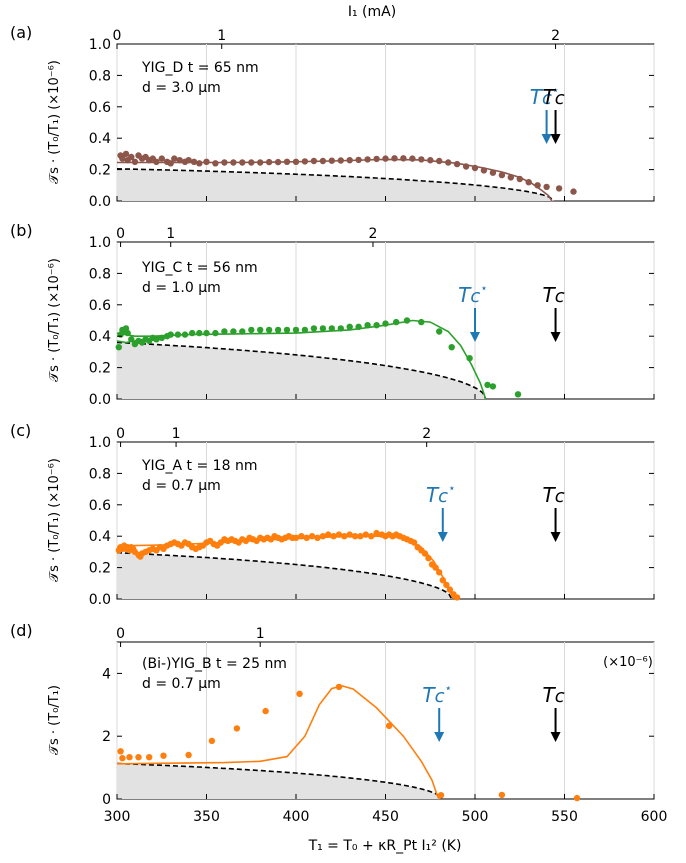 The height and width of the screenshot is (863, 686). What do you see at coordinates (199, 466) in the screenshot?
I see `sample-label: YIG_A t = 18 nm` at bounding box center [199, 466].